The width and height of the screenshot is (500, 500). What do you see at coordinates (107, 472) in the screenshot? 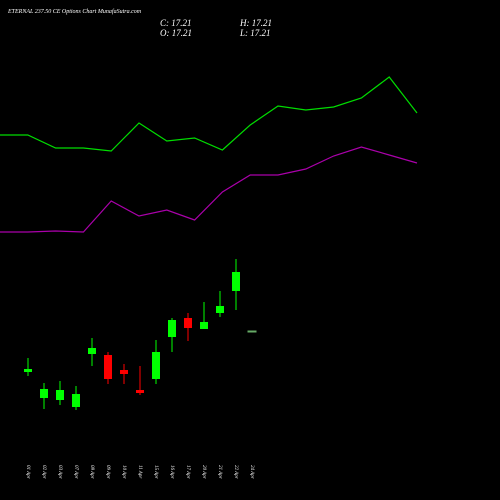
I see `x-tick-label: 09 Apr` at bounding box center [107, 472].